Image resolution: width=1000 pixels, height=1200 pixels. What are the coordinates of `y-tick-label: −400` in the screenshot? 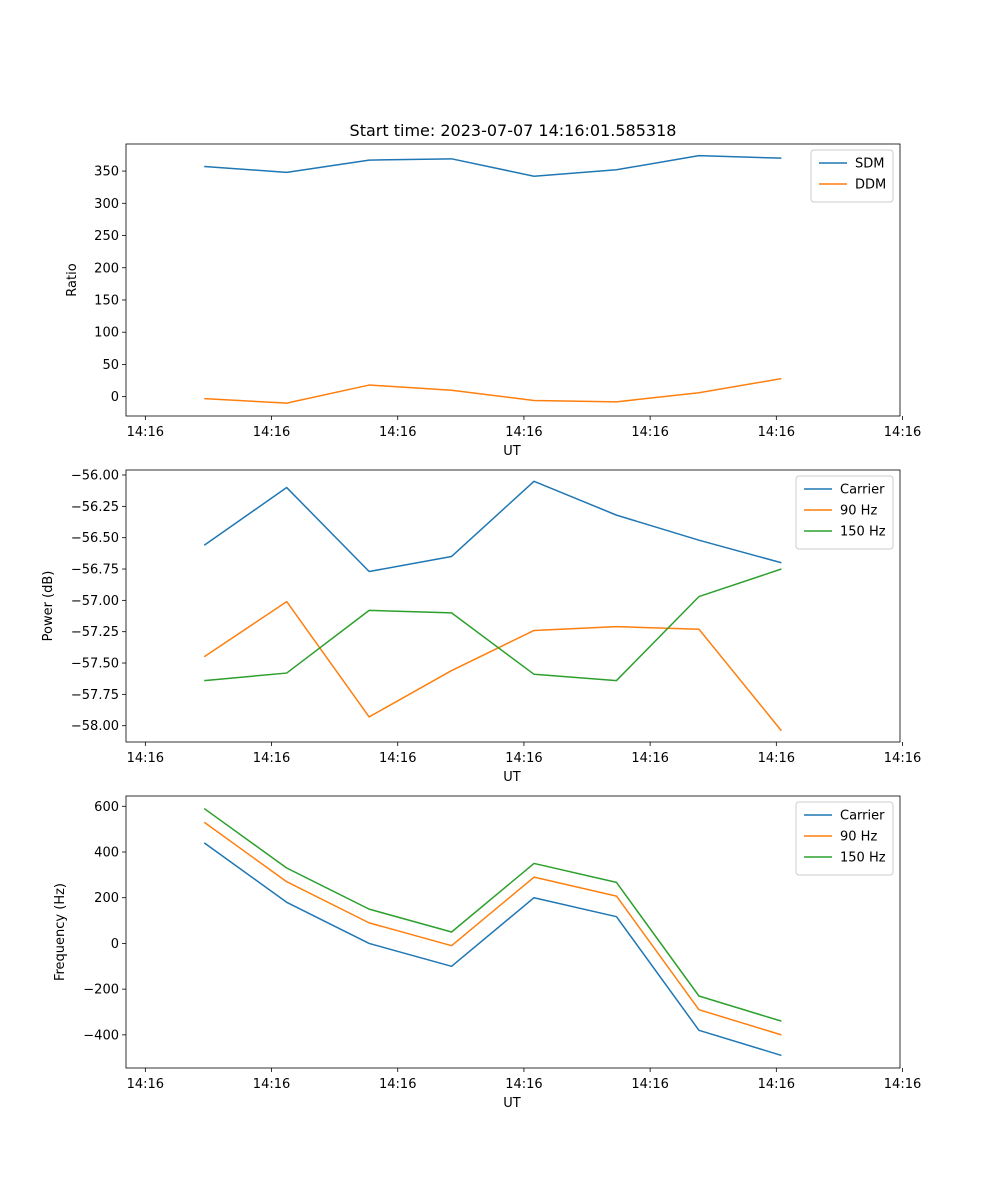 It's located at (101, 1035).